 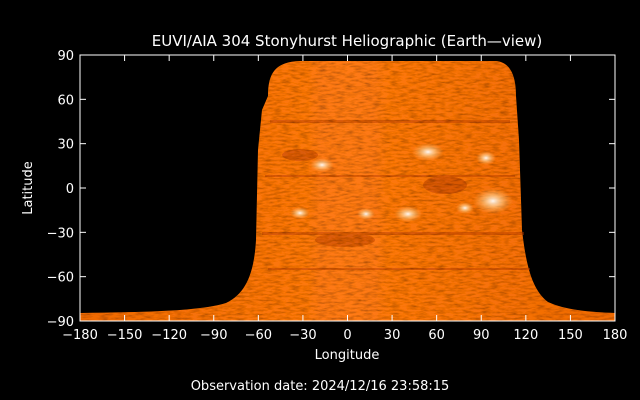 I want to click on y-tick-label: 60, so click(x=65, y=100).